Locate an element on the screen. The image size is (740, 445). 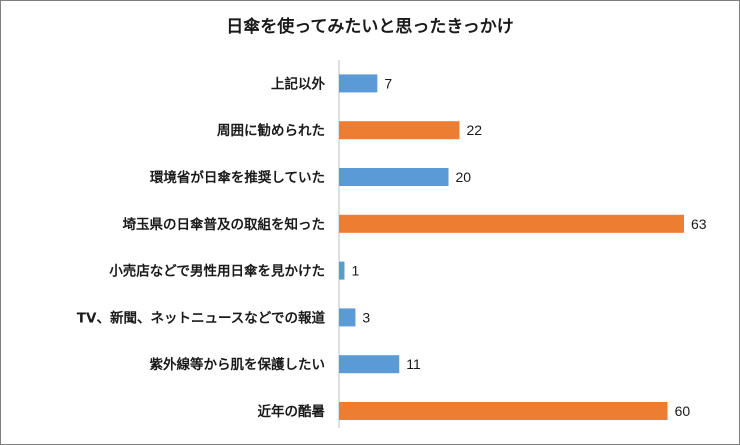
category-label: 埼玉県の日傘普及の取組を知った is located at coordinates (224, 224).